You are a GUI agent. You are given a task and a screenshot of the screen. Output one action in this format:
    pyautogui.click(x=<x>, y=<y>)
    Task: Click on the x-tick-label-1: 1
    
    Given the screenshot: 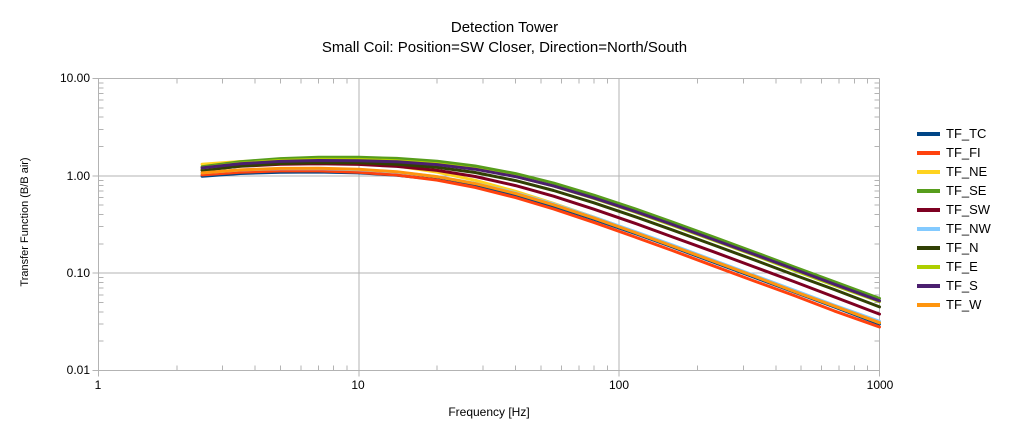 What is the action you would take?
    pyautogui.click(x=98, y=385)
    